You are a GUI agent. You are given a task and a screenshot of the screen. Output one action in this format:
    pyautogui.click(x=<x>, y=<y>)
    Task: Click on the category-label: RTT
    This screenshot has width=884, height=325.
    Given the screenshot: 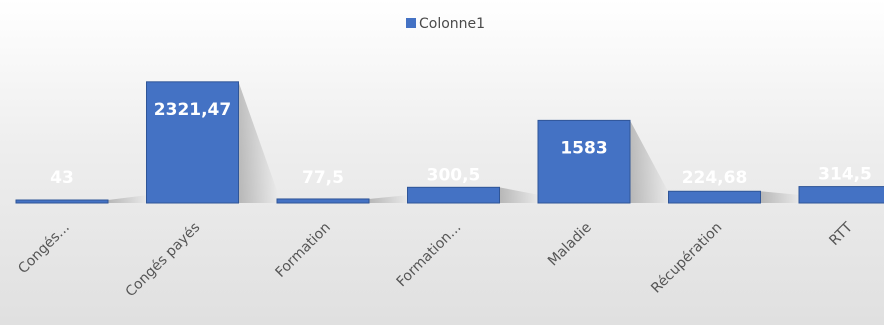 What is the action you would take?
    pyautogui.click(x=841, y=234)
    